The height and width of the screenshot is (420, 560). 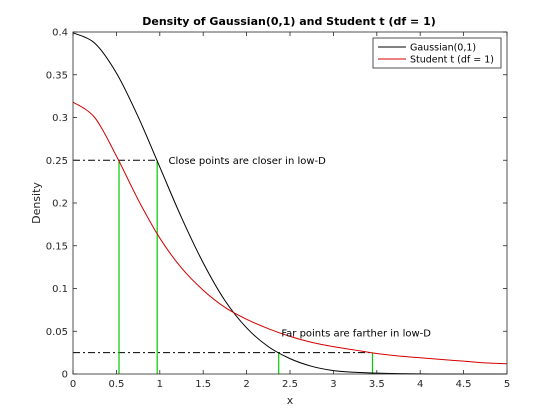 What do you see at coordinates (36, 203) in the screenshot?
I see `y-axis-label: Density` at bounding box center [36, 203].